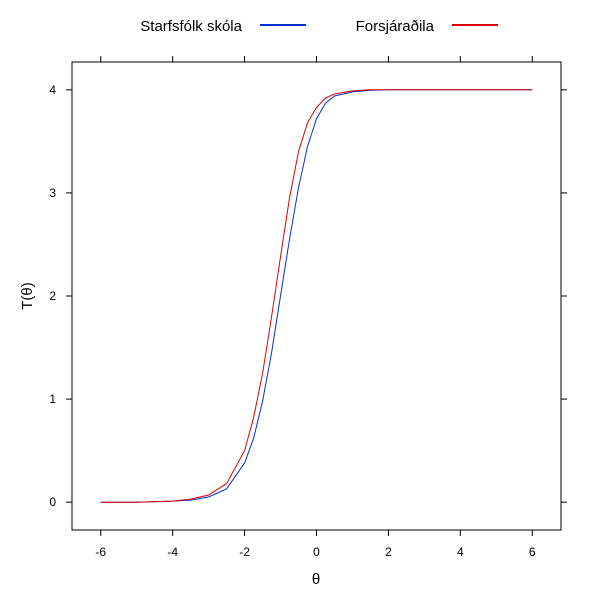 The image size is (600, 608). I want to click on y-tick-label: 2, so click(52, 296).